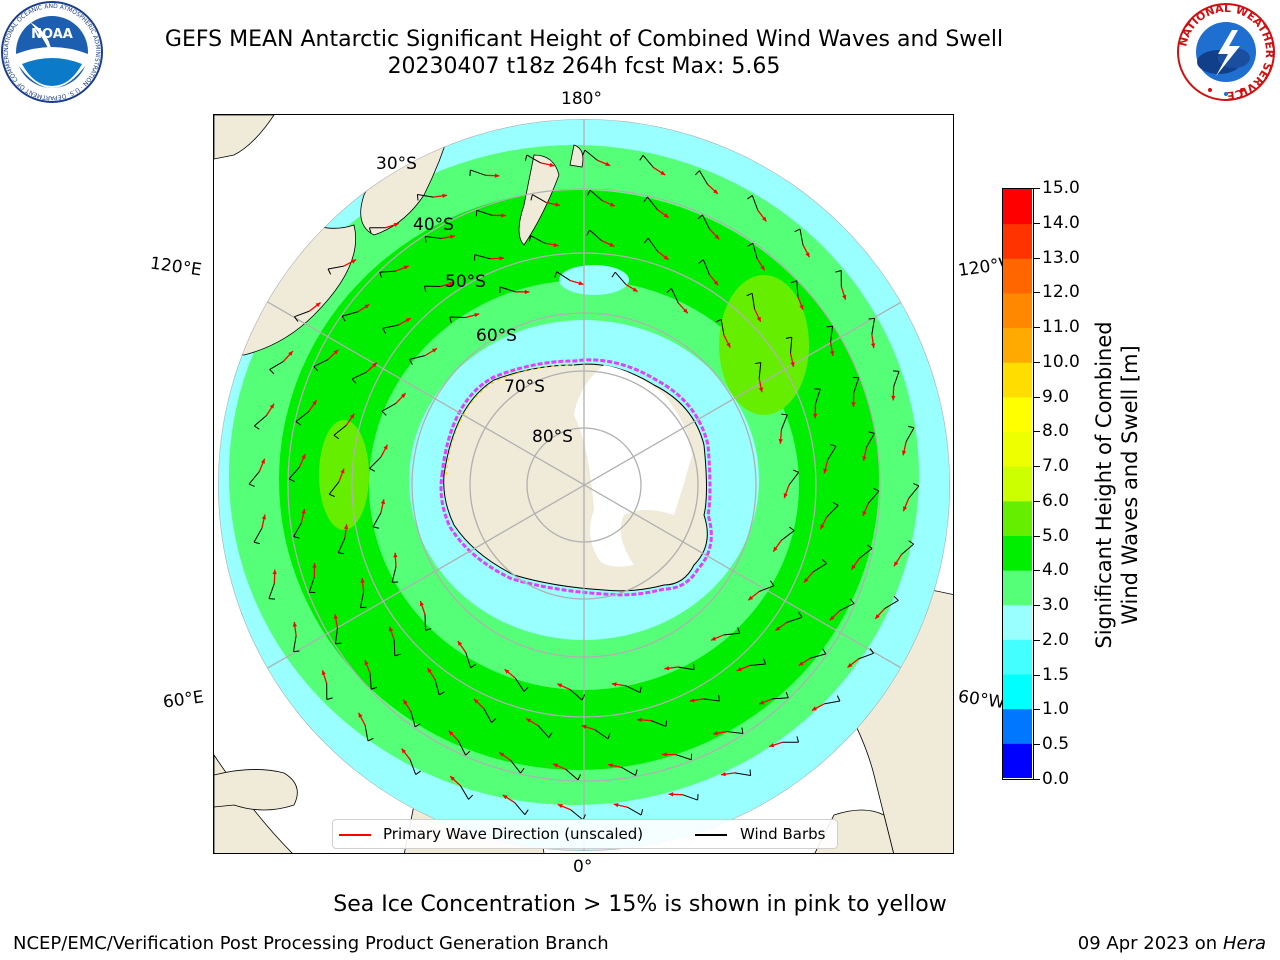 The width and height of the screenshot is (1280, 960). I want to click on footer-host: Hera, so click(1244, 943).